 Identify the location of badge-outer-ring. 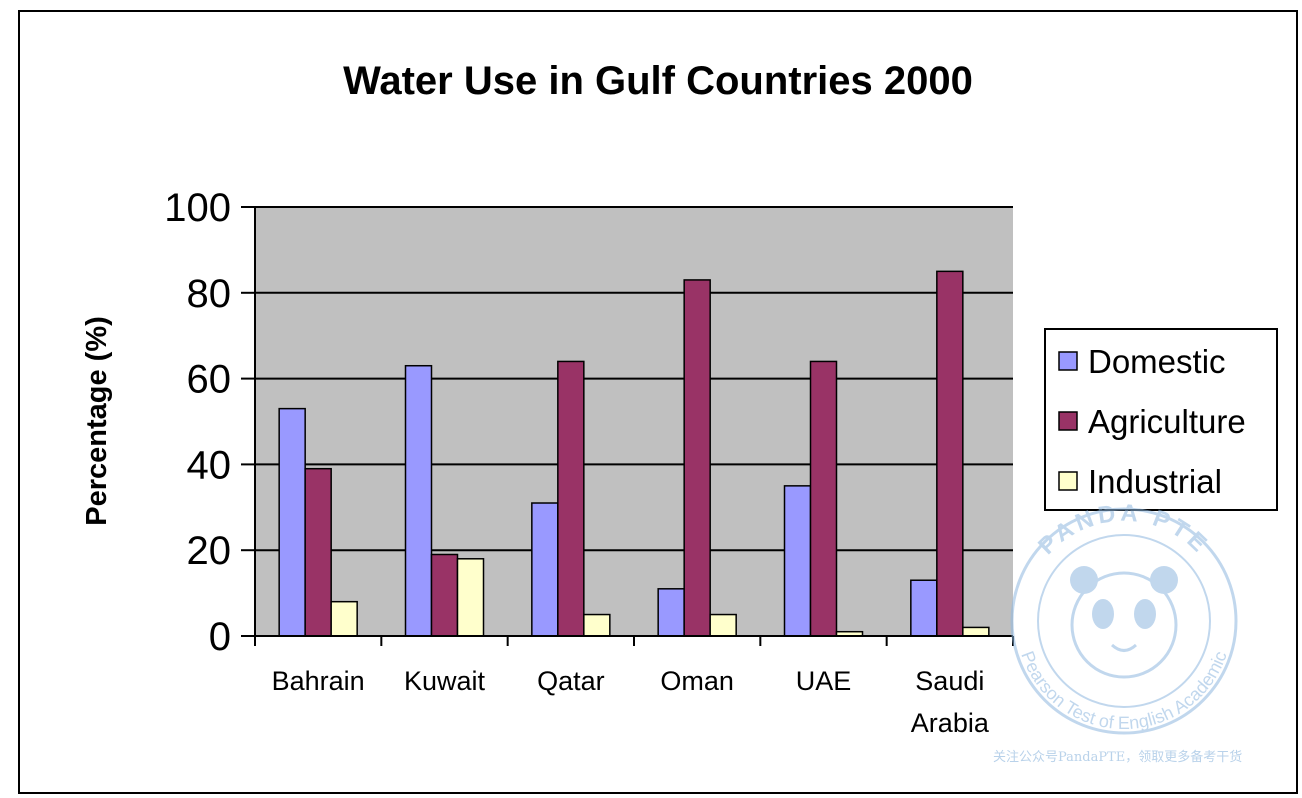
(1124, 621).